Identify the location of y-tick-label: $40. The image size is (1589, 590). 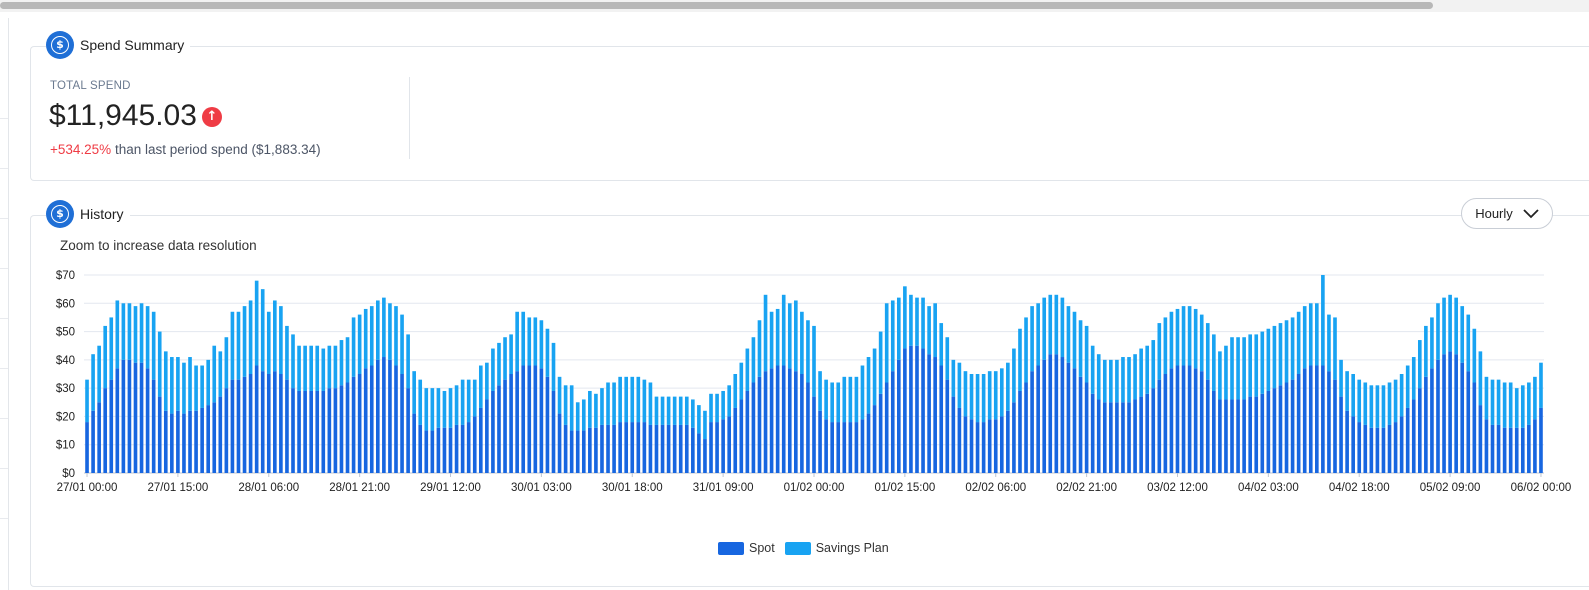
(65, 361).